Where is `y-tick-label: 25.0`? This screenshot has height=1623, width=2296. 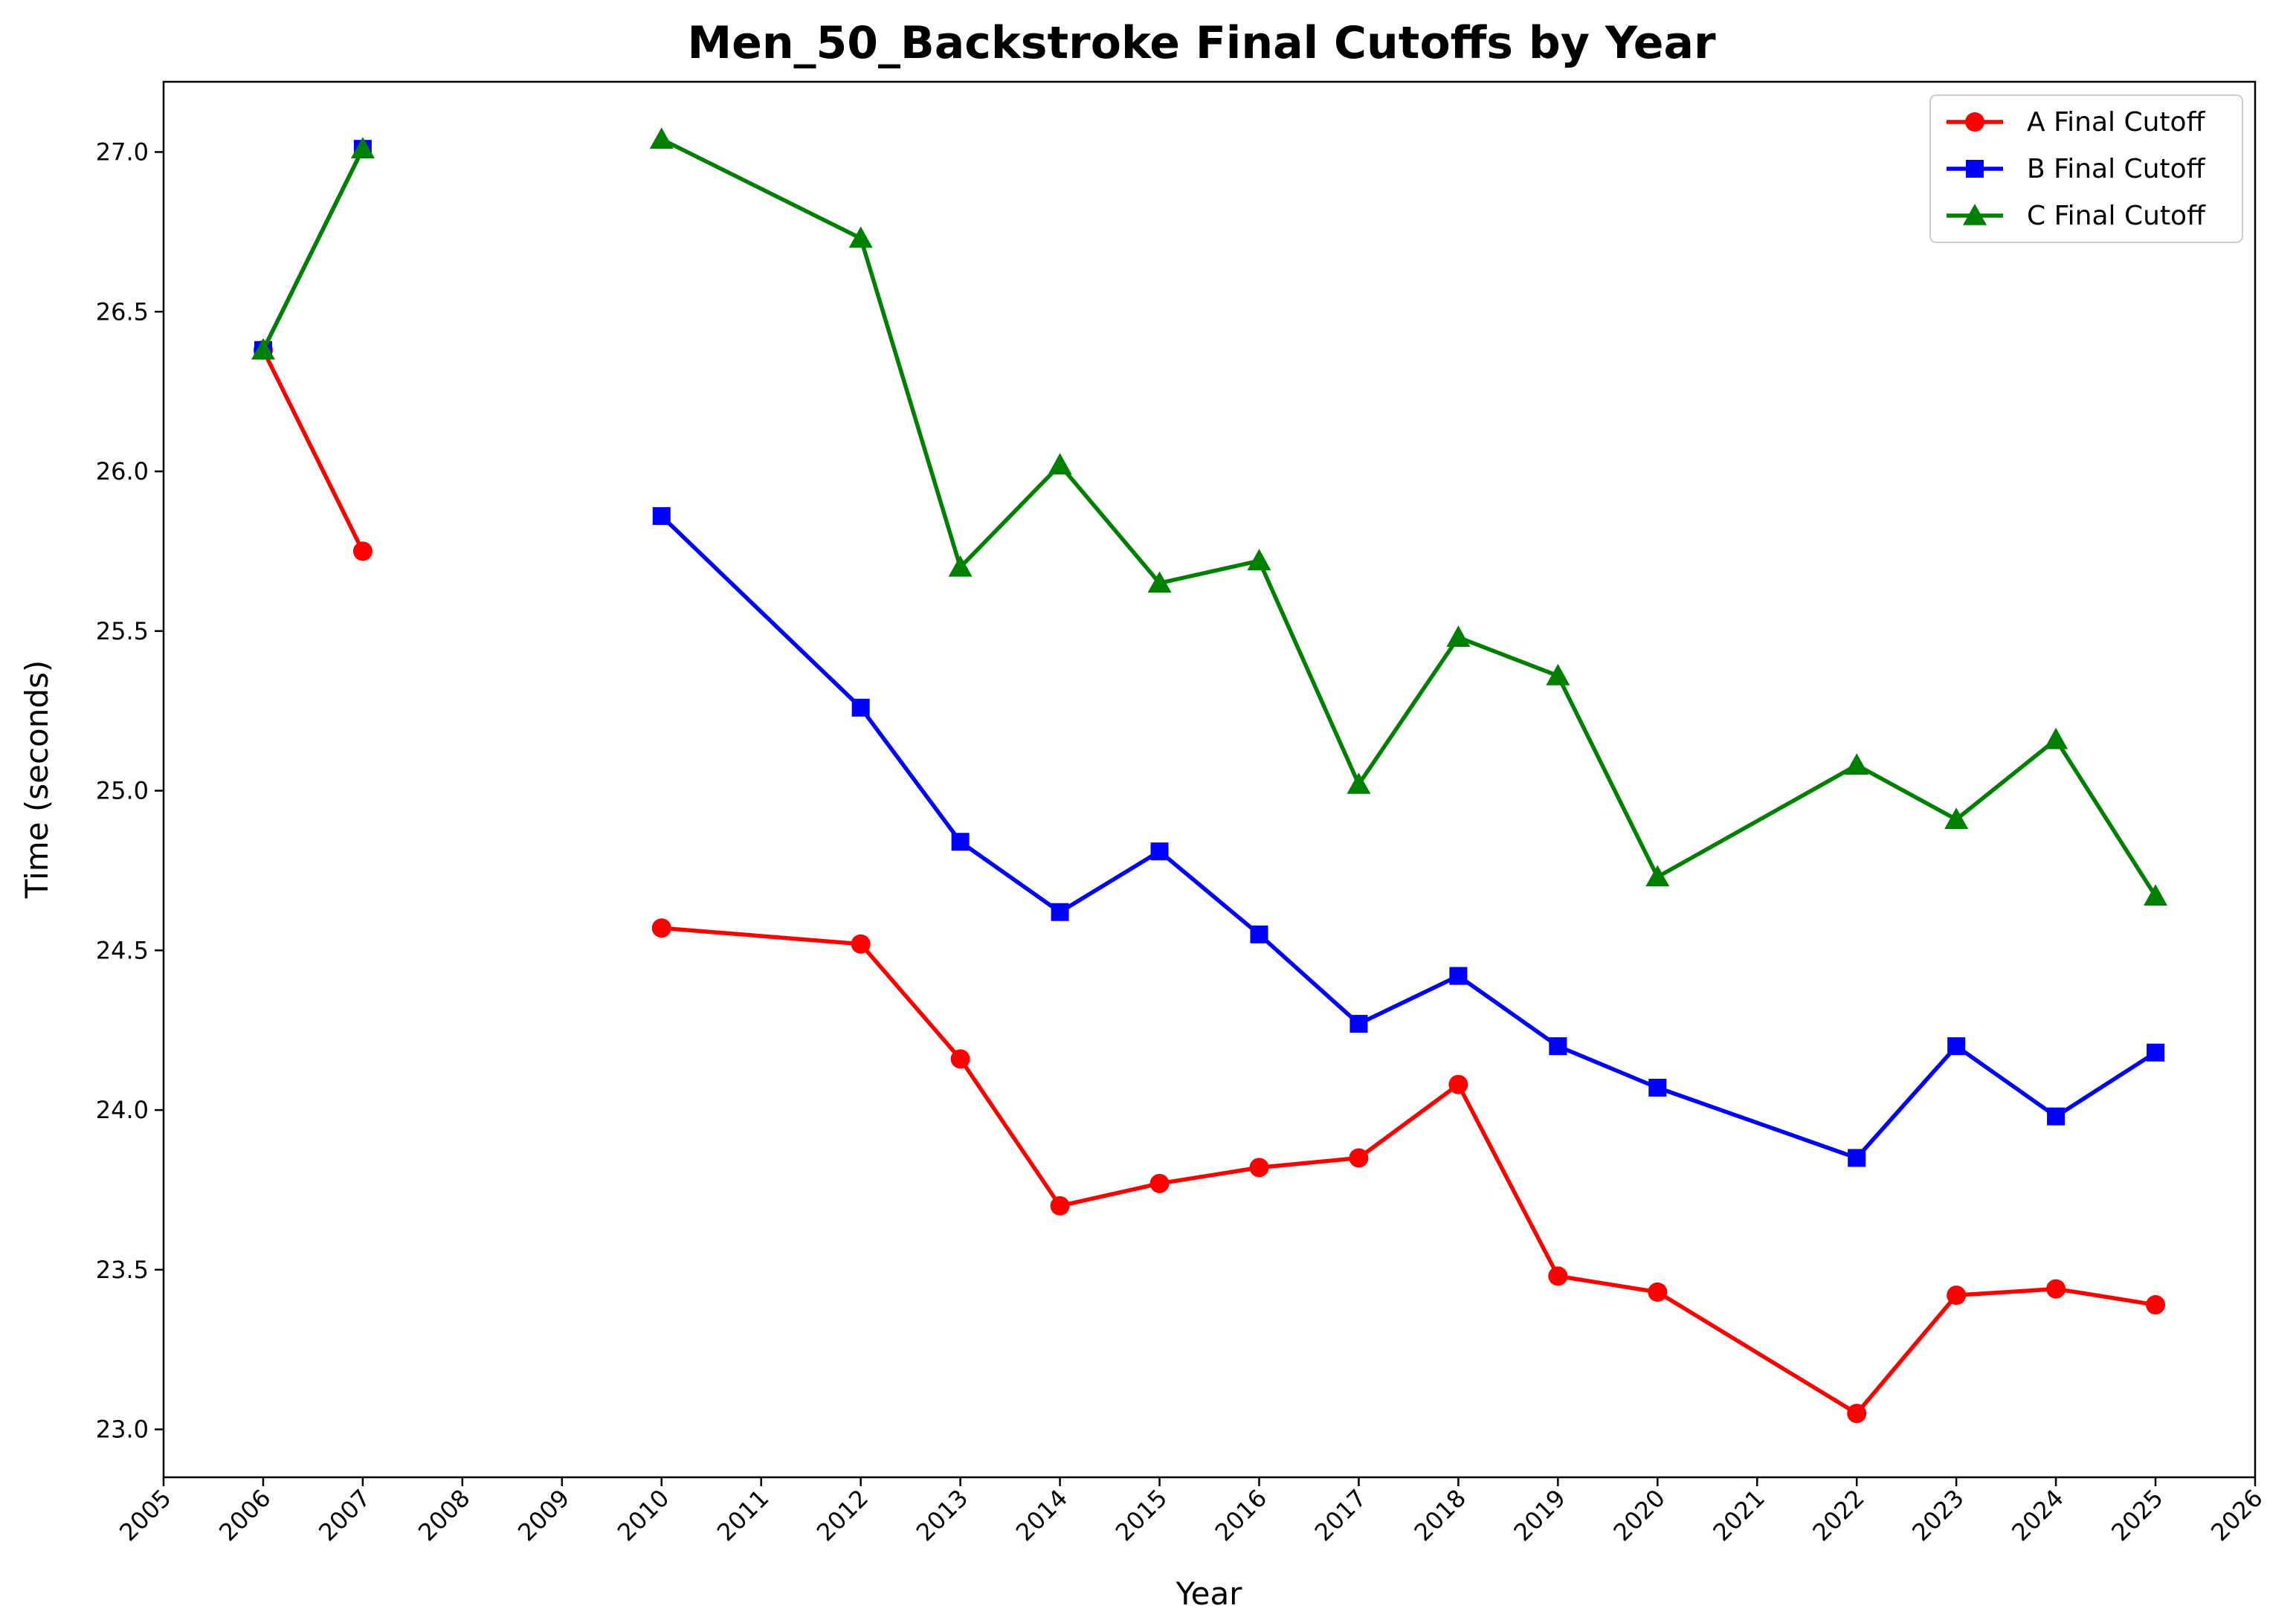
y-tick-label: 25.0 is located at coordinates (122, 791).